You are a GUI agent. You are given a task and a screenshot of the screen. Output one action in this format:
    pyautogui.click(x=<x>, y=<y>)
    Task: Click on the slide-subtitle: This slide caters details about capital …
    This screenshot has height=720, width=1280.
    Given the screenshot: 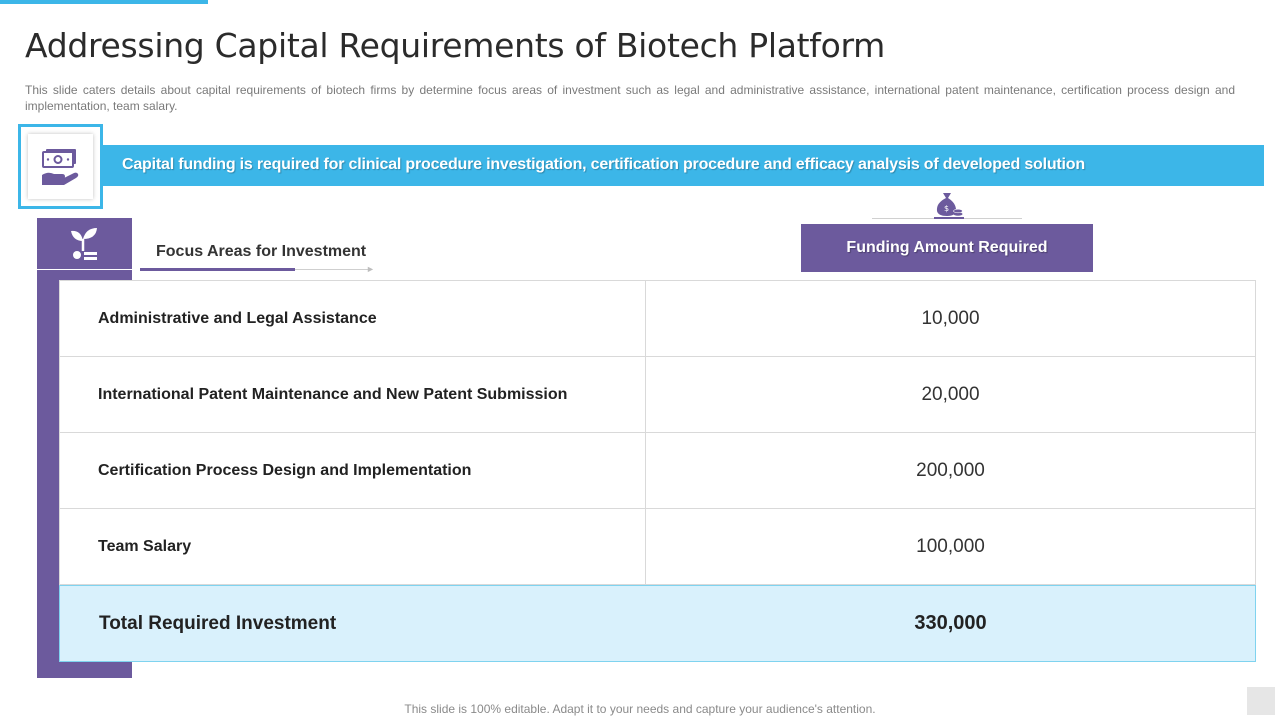 What is the action you would take?
    pyautogui.click(x=630, y=98)
    